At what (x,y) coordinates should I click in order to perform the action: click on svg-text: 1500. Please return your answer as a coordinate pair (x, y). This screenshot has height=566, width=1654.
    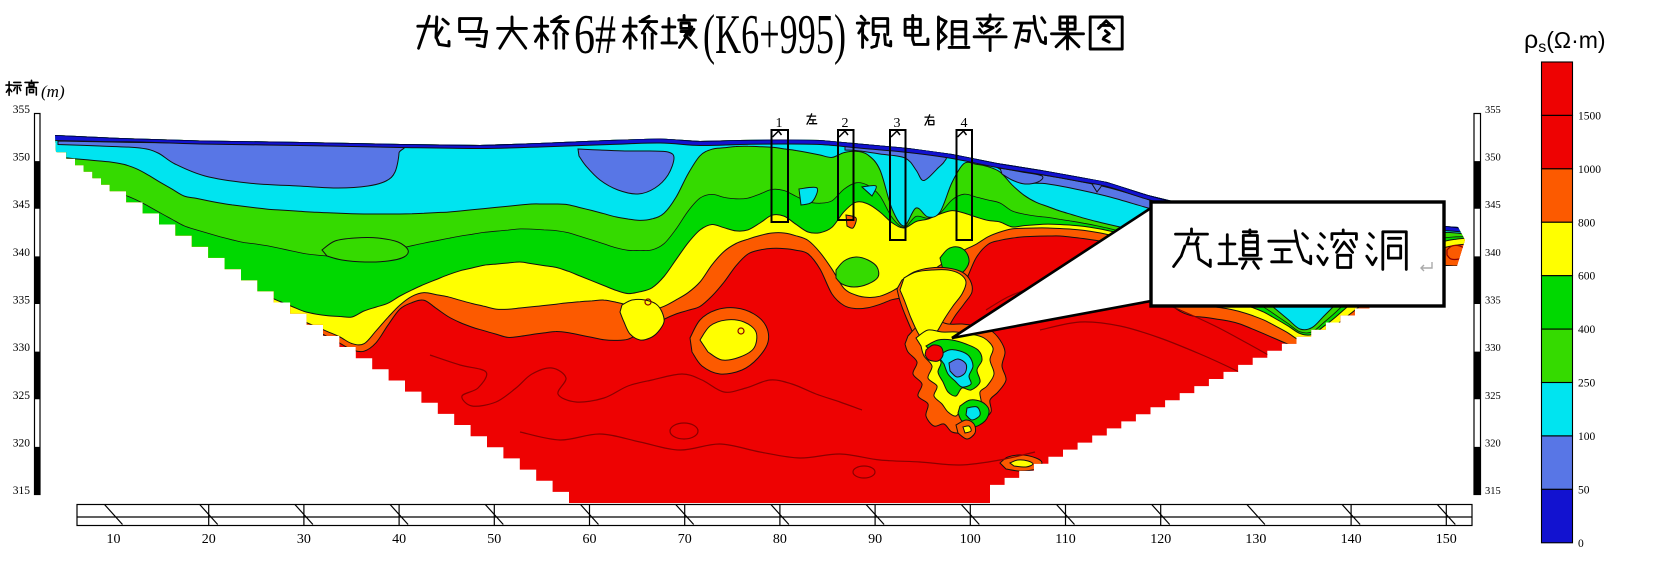
    Looking at the image, I should click on (1589, 116).